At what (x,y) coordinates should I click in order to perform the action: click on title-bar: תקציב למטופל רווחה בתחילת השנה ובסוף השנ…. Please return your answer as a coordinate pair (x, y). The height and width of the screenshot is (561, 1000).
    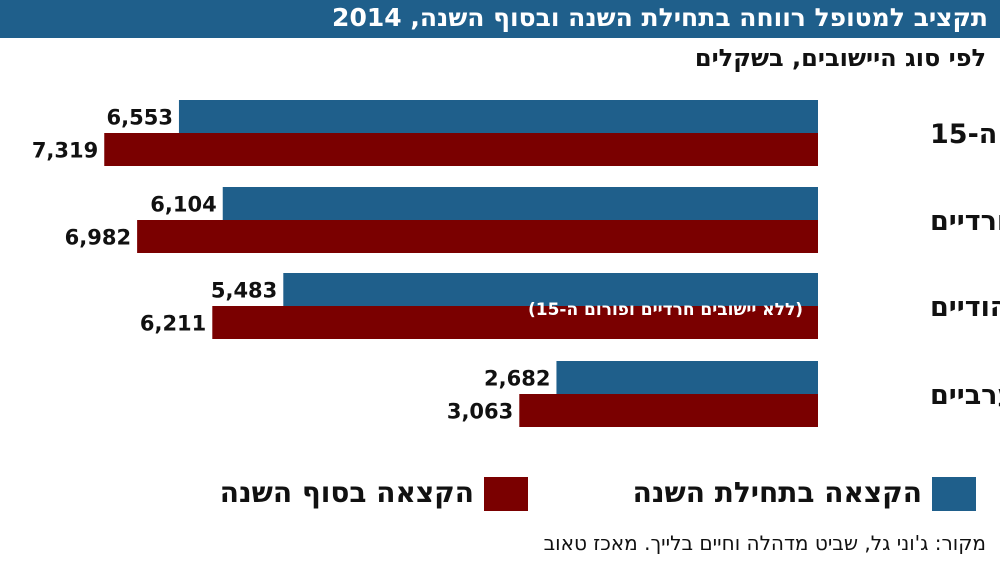
    Looking at the image, I should click on (500, 19).